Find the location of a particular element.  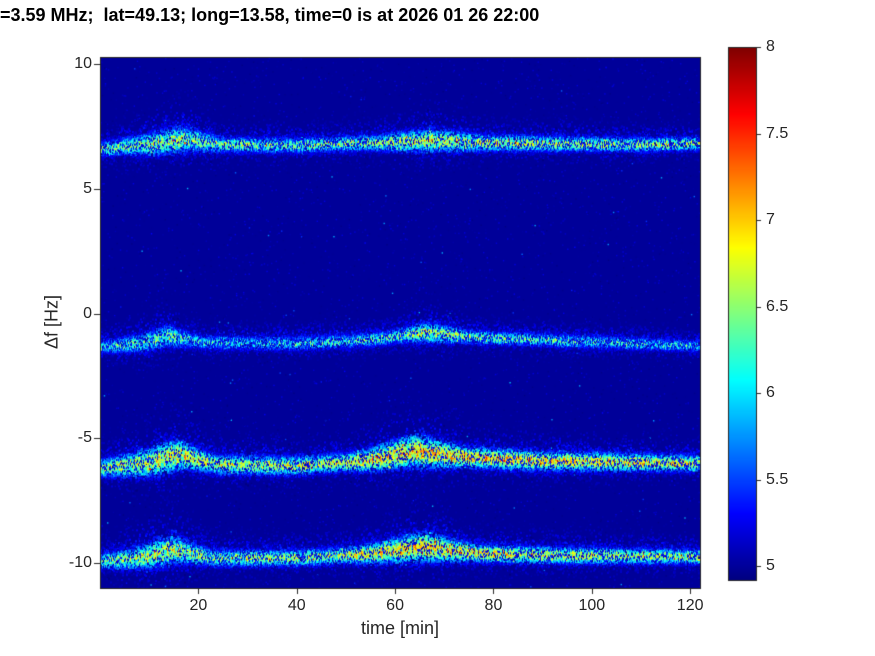

x-tick-label: 60 is located at coordinates (395, 605).